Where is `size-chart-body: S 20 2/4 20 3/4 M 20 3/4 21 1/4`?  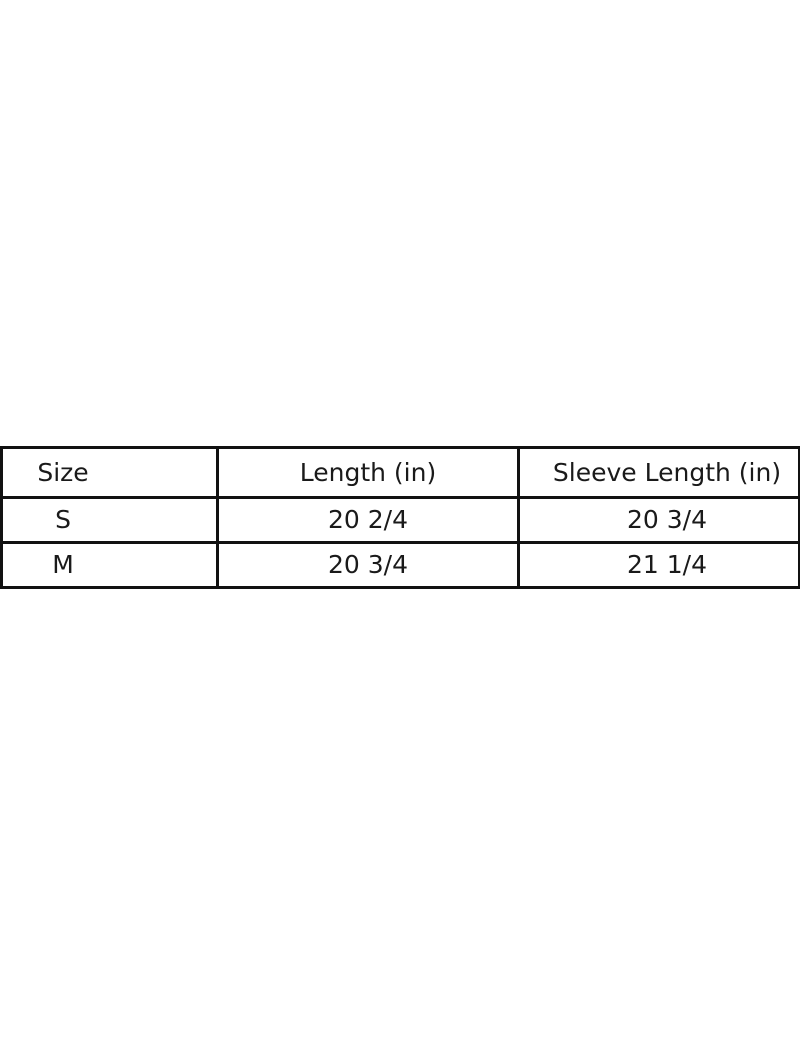
size-chart-body: S 20 2/4 20 3/4 M 20 3/4 21 1/4 is located at coordinates (400, 542).